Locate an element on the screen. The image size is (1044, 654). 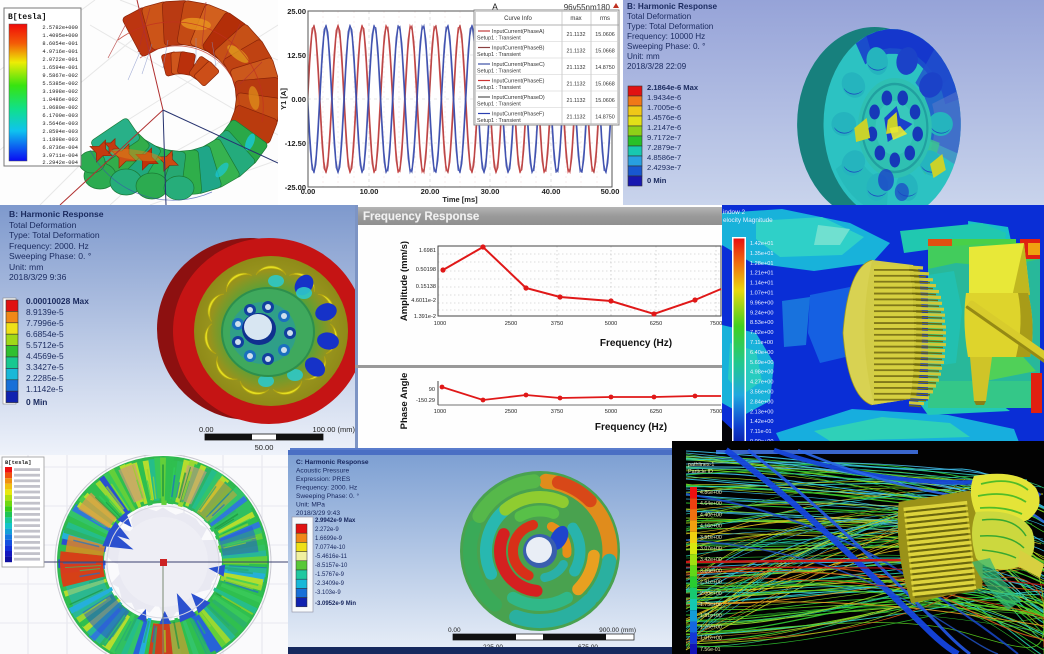
svg-text: InputCurrent(PhaseF) is located at coordinates (518, 115).